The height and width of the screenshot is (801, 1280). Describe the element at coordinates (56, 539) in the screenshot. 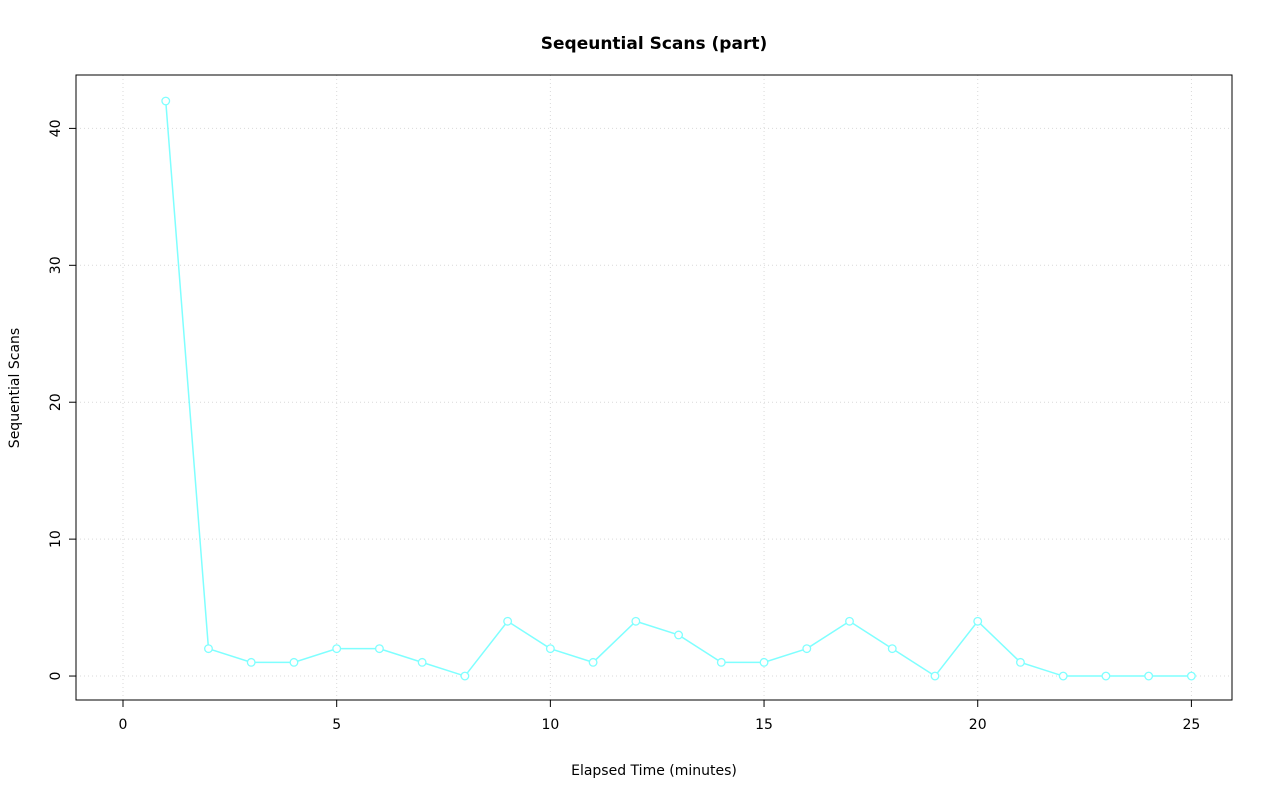

I see `y-tick-label: 10` at that location.